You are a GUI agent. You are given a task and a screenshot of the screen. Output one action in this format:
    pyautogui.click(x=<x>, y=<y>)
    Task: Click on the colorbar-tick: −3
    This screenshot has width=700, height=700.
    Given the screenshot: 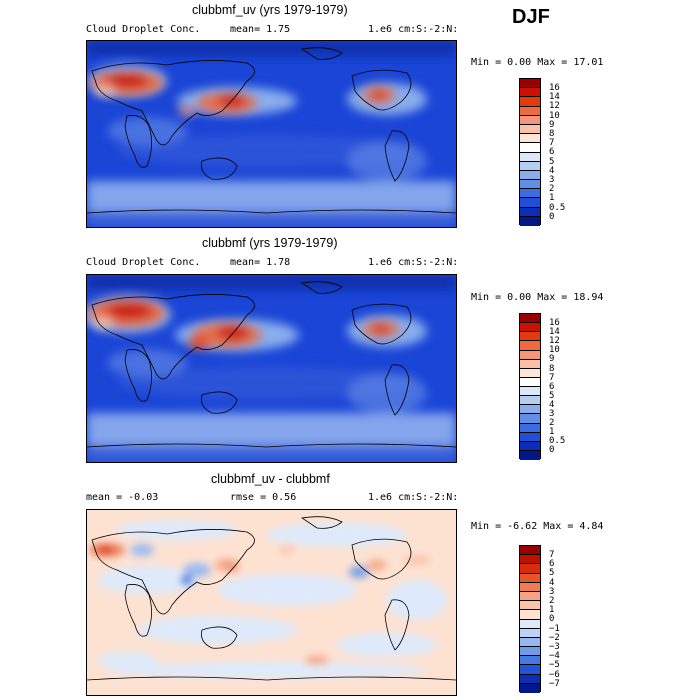 What is the action you would take?
    pyautogui.click(x=554, y=647)
    